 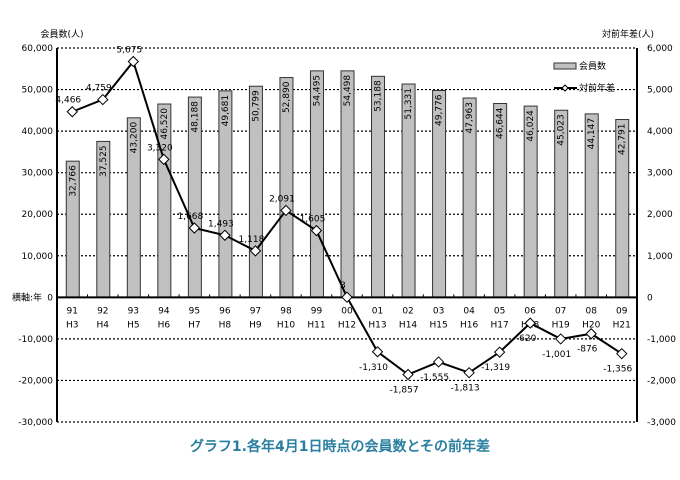 I want to click on diff-value-label: 5,675, so click(x=129, y=51).